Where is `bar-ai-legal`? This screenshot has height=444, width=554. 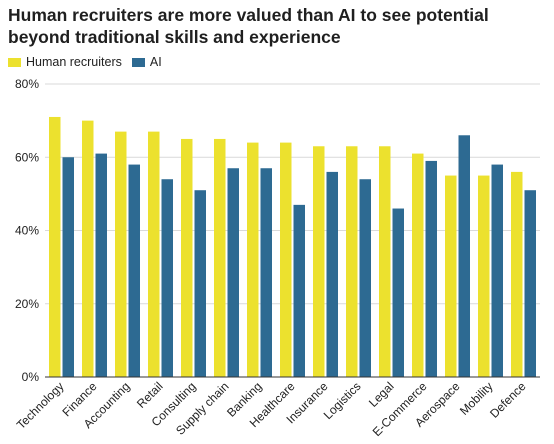
bar-ai-legal is located at coordinates (398, 292).